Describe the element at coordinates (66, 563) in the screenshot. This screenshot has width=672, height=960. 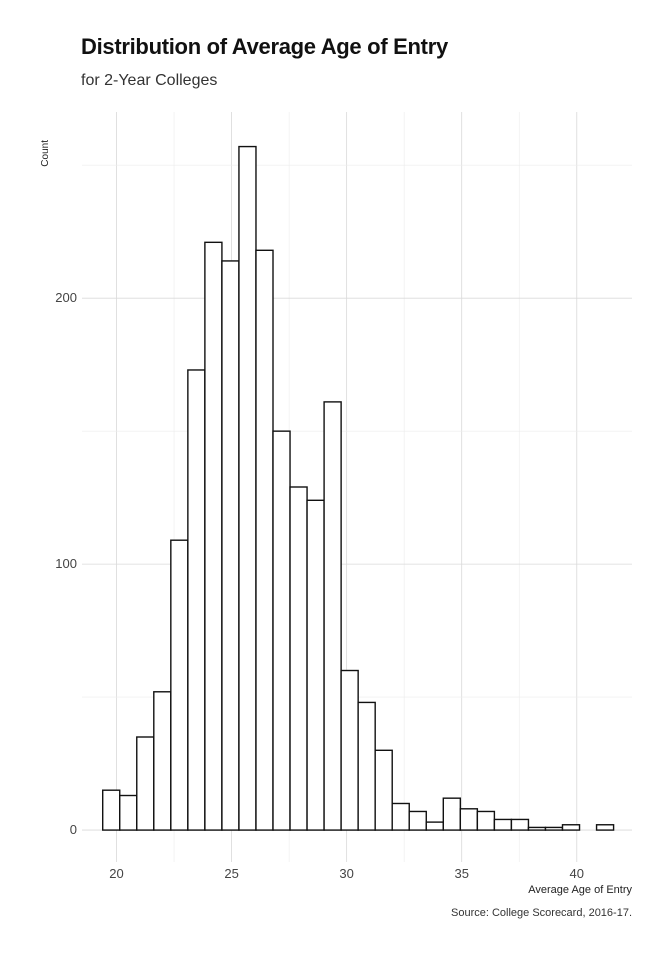
I see `y-tick-label: 100` at that location.